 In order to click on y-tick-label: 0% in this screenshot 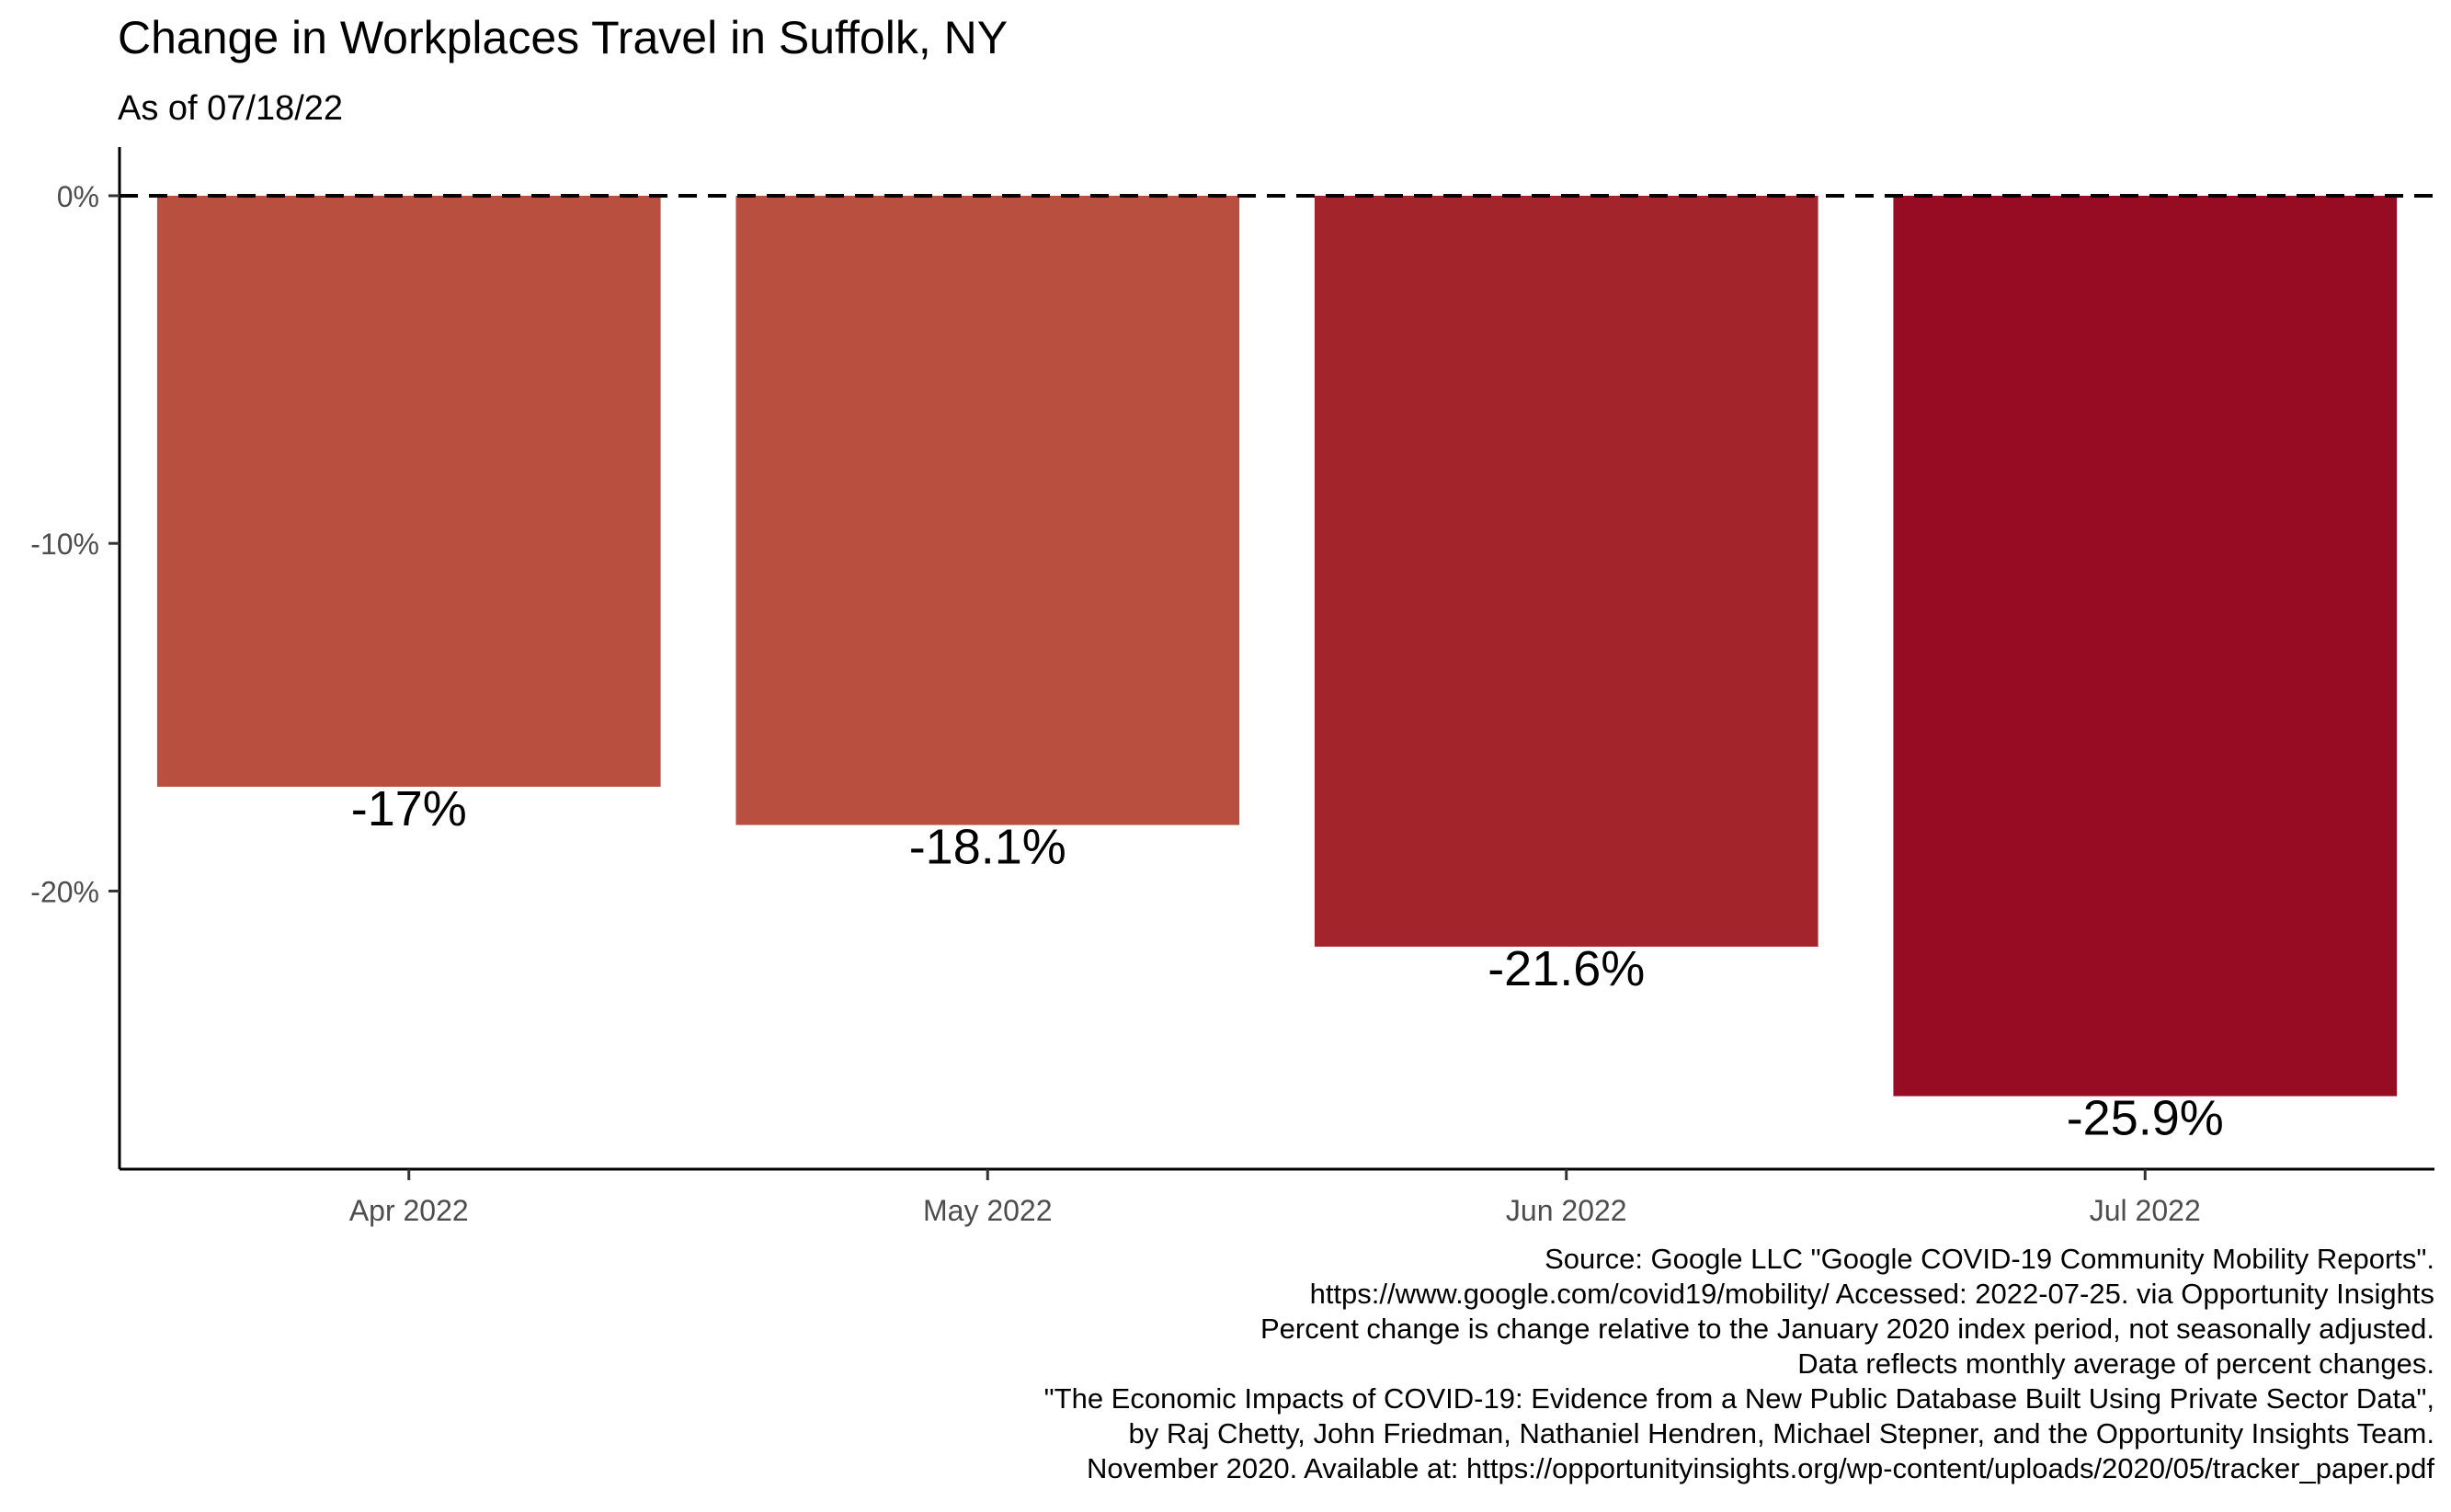, I will do `click(78, 196)`.